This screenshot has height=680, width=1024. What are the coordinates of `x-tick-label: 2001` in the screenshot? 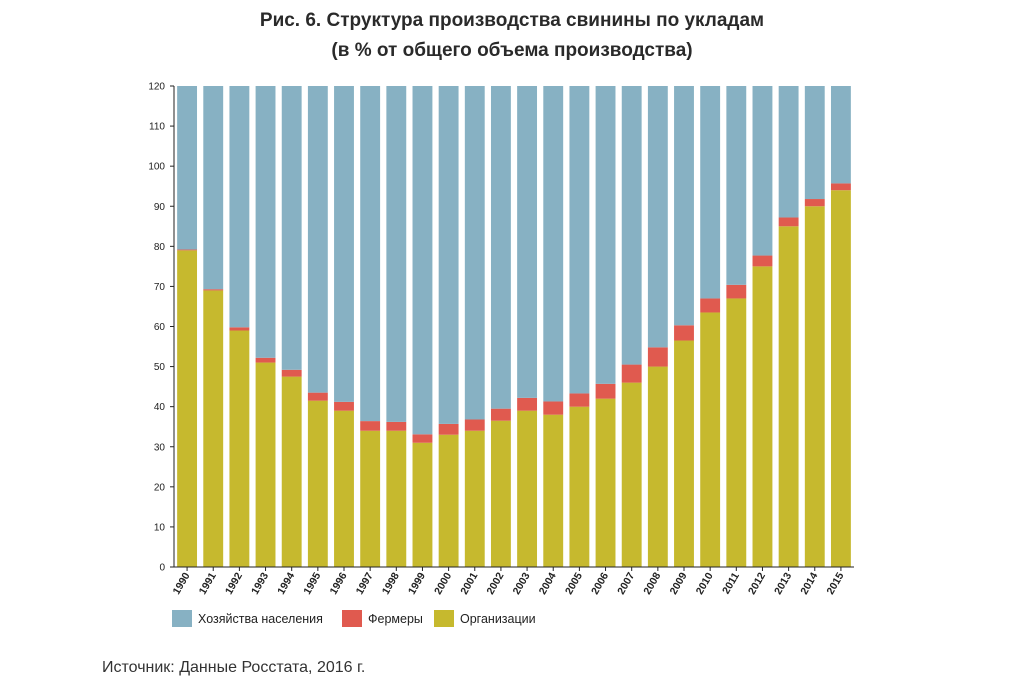 It's located at (469, 583).